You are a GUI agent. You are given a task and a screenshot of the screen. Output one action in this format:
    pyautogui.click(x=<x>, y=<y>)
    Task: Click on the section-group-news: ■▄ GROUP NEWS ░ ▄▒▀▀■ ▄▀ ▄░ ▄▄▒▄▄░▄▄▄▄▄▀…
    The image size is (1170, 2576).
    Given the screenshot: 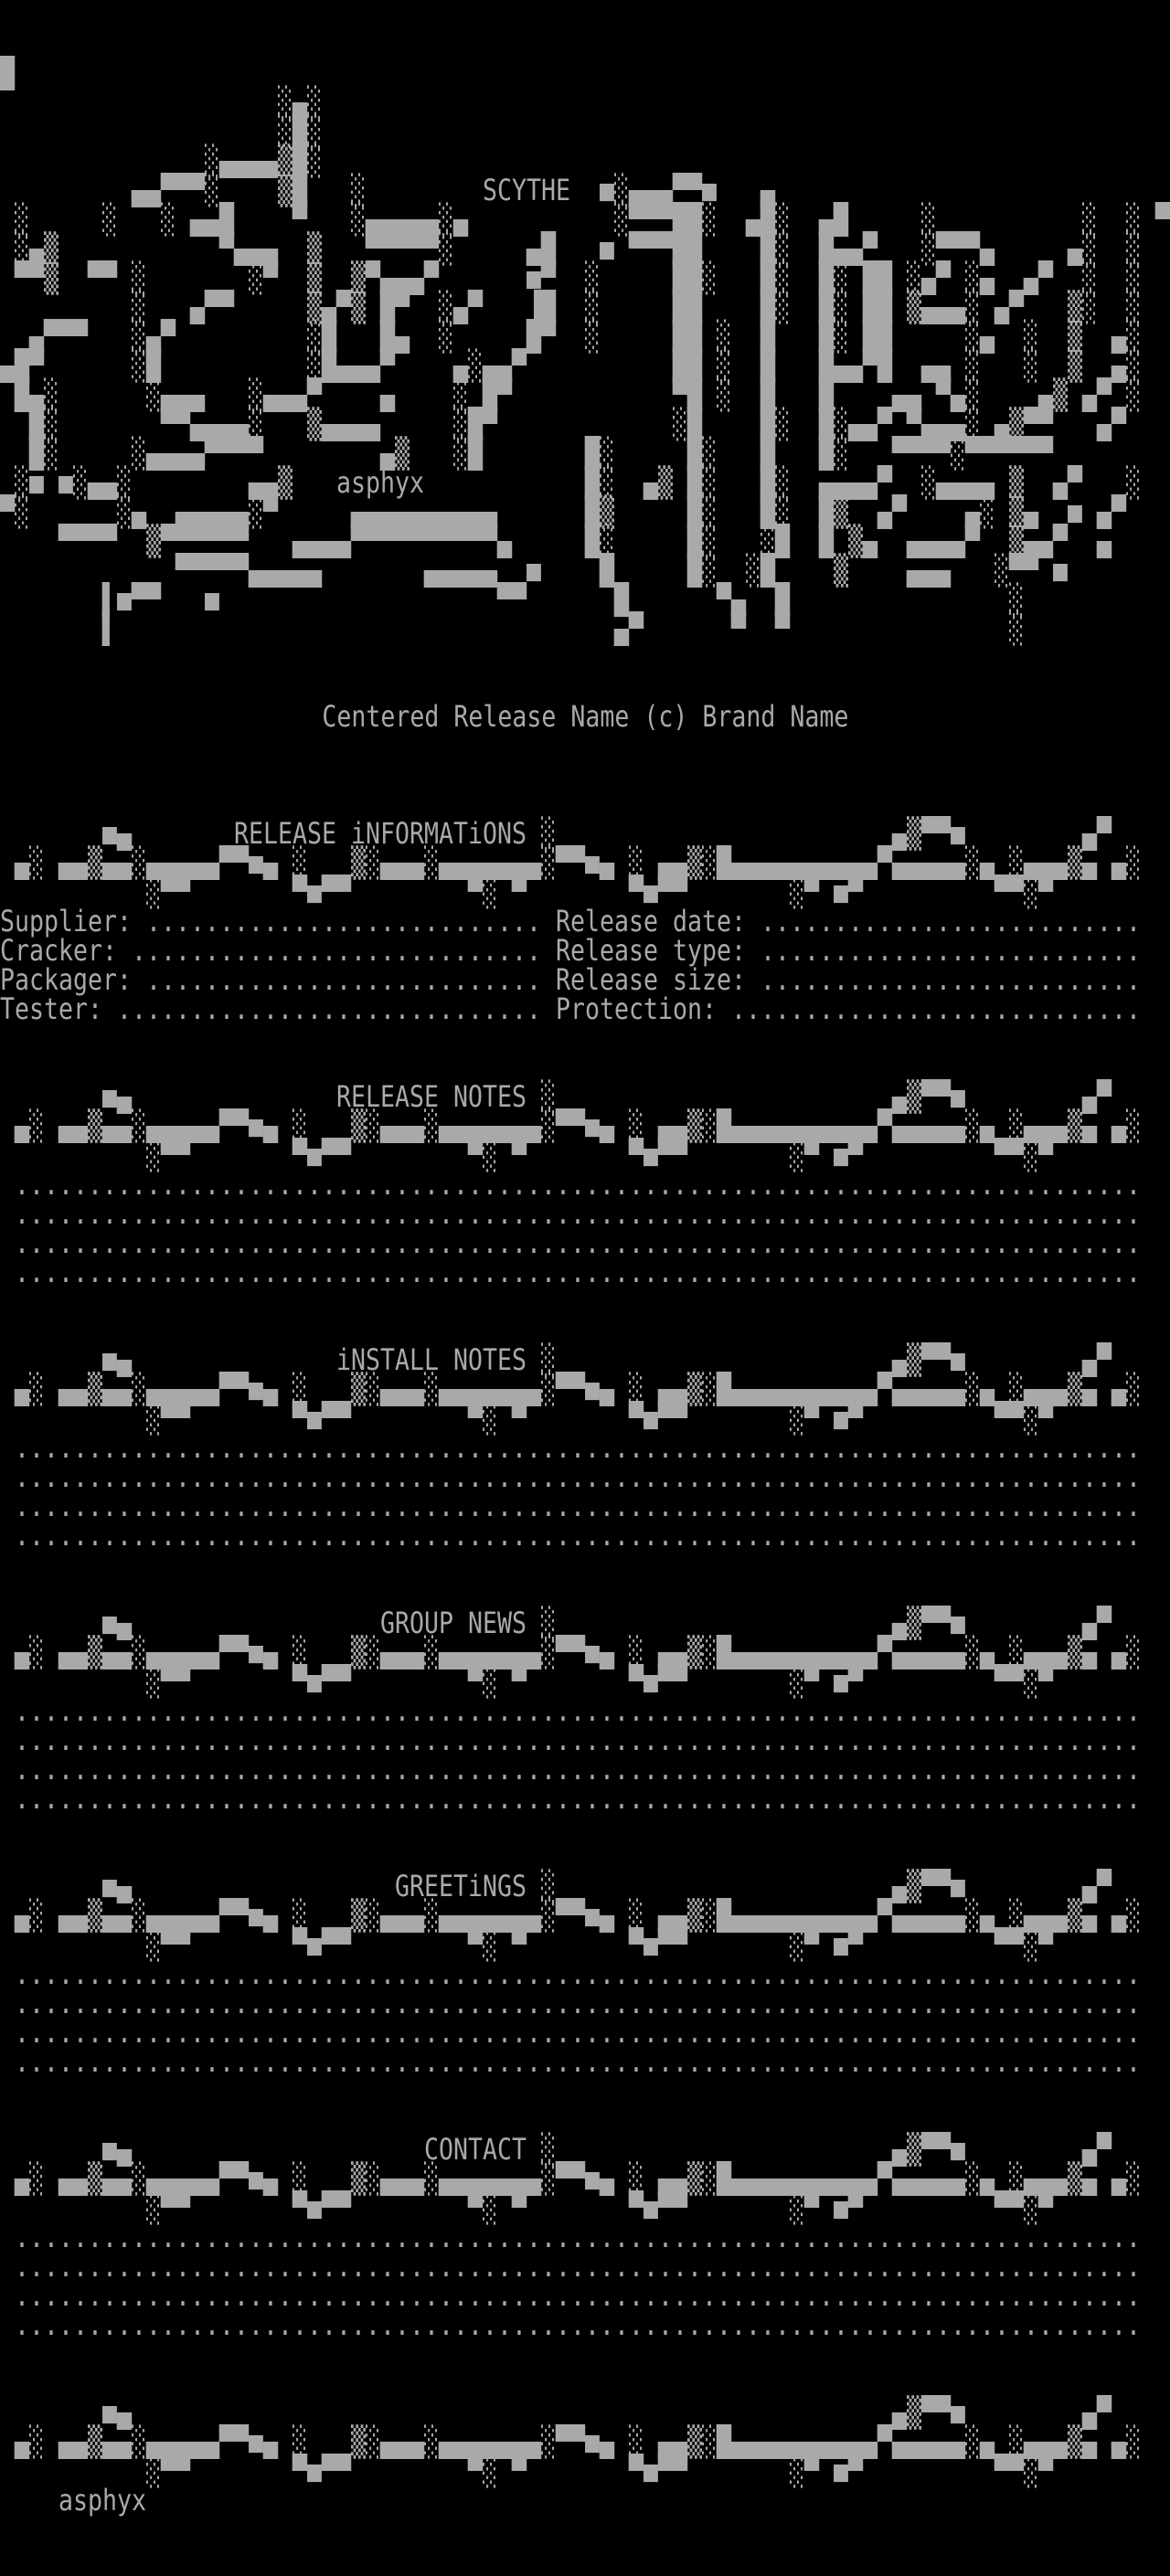 What is the action you would take?
    pyautogui.click(x=578, y=1711)
    